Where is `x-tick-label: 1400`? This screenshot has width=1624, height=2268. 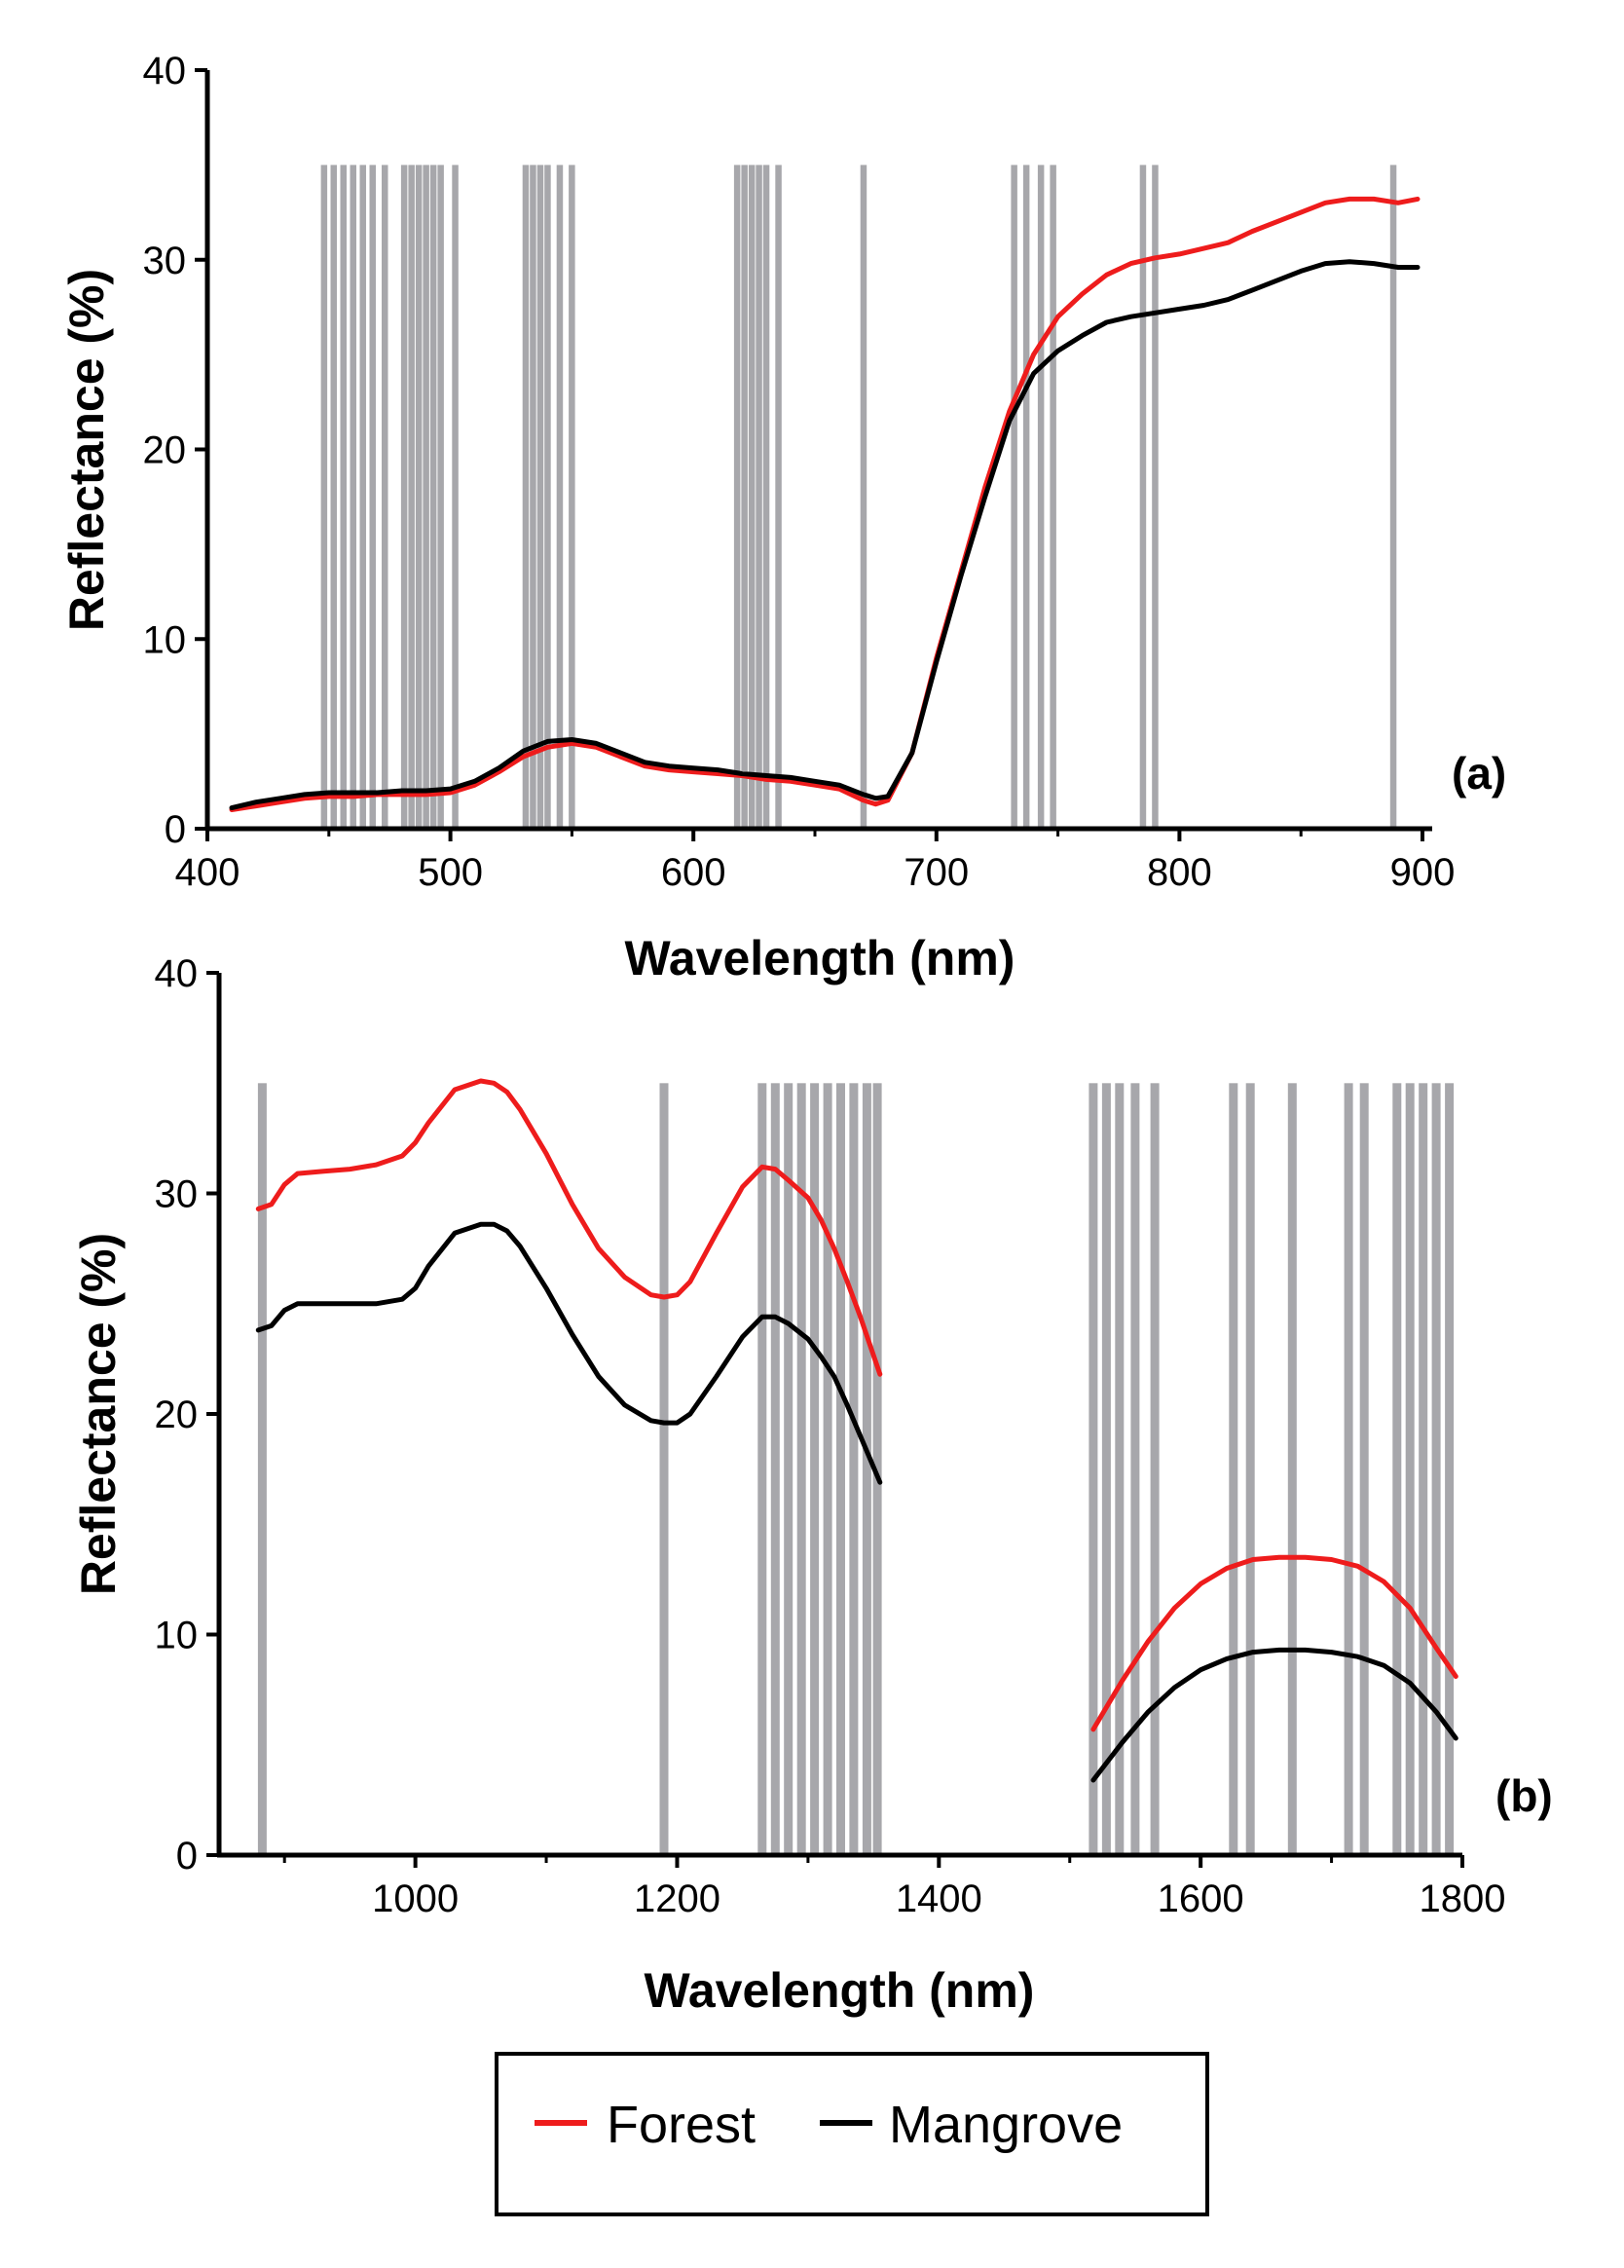 x-tick-label: 1400 is located at coordinates (939, 1899).